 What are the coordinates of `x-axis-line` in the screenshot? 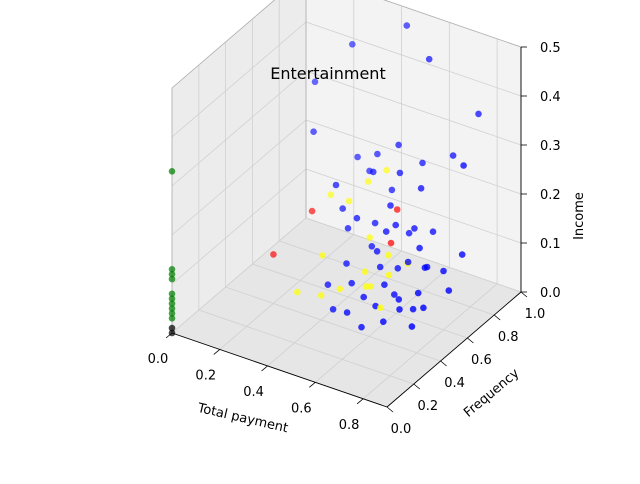 It's located at (279, 370).